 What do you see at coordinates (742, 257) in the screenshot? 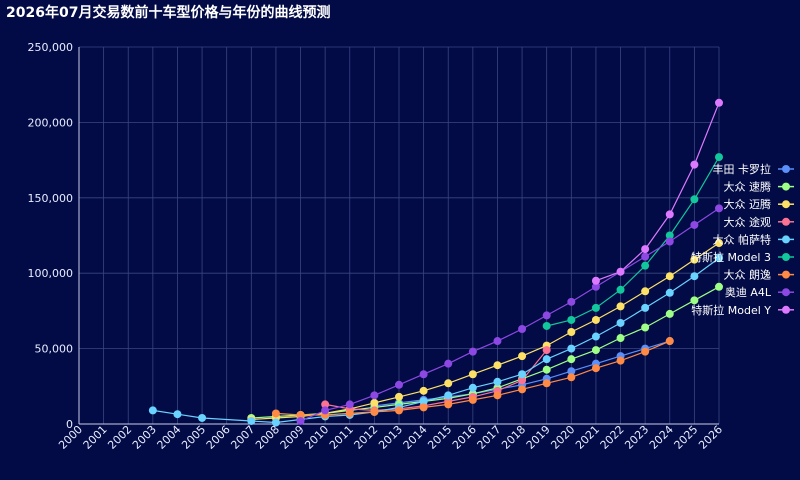
I see `legend-item: 特斯拉 Model 3` at bounding box center [742, 257].